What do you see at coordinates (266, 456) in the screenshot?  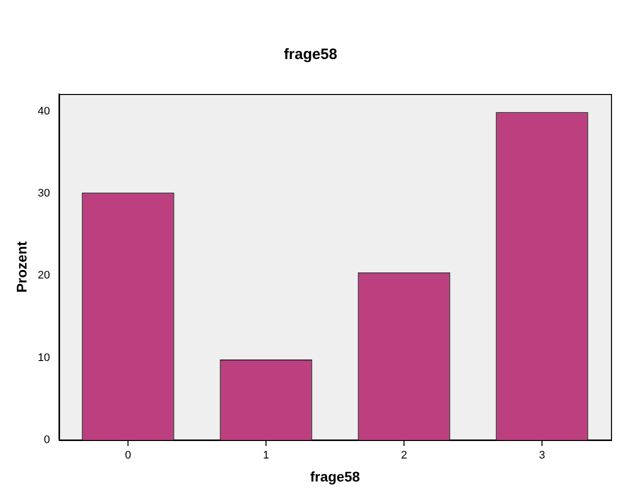 I see `x-tick-label: 1` at bounding box center [266, 456].